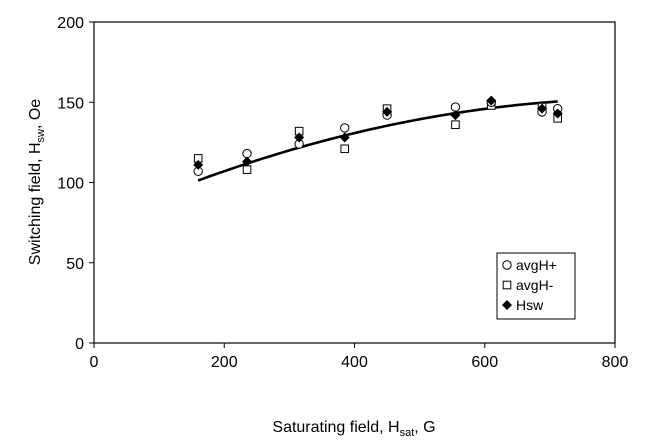 The height and width of the screenshot is (445, 665). Describe the element at coordinates (75, 264) in the screenshot. I see `y-tick-label: 50` at that location.